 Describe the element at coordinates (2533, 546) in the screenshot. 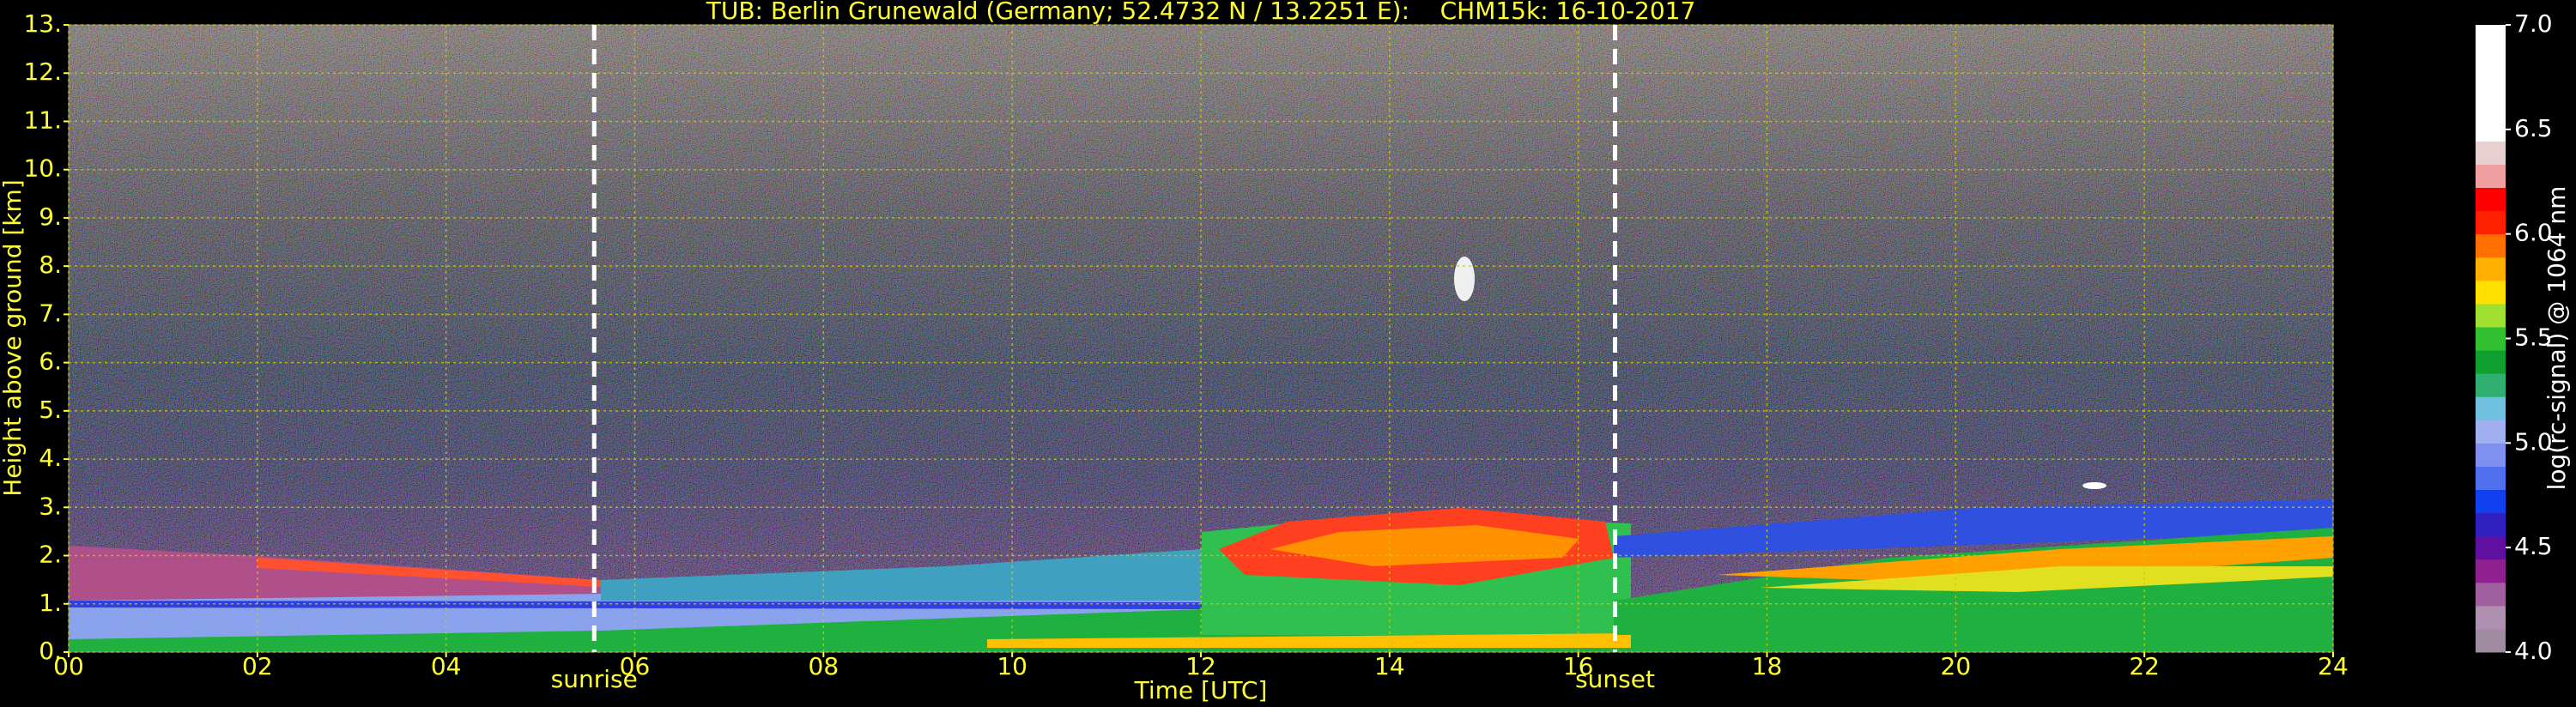

I see `colorbar-tick-label: 4.5` at that location.